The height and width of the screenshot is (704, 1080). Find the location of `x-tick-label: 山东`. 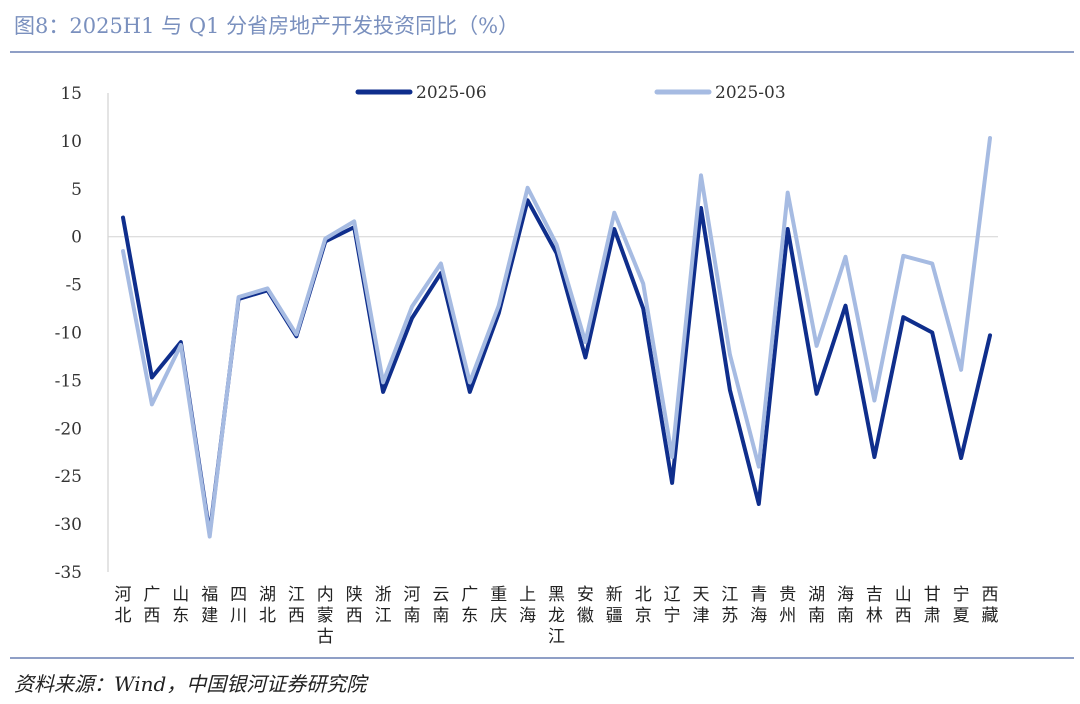

x-tick-label: 山东 is located at coordinates (180, 605).